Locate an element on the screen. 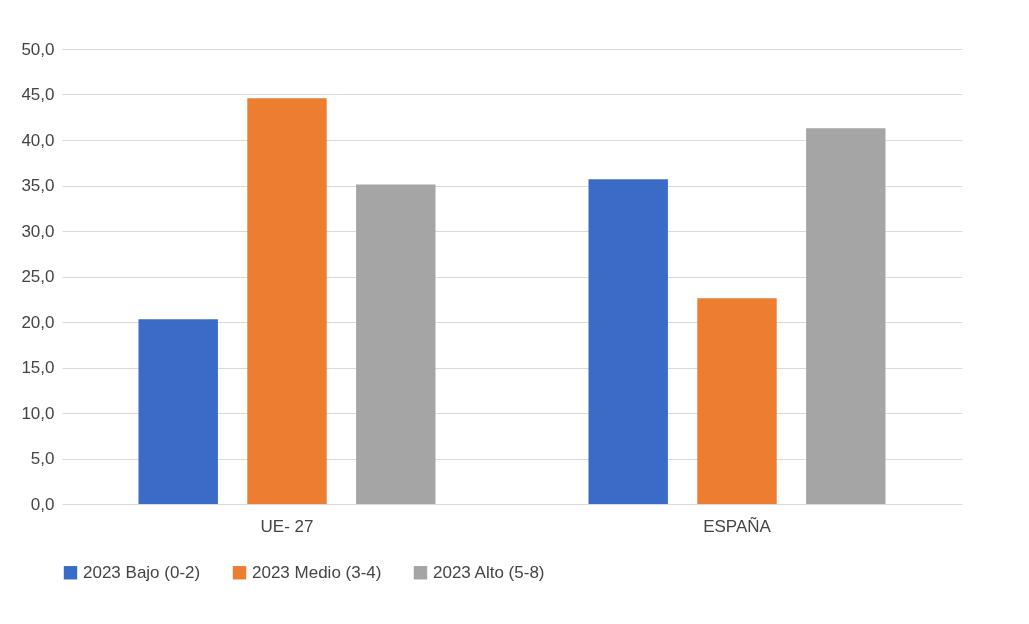  y-tick-label: 20,0 is located at coordinates (38, 322).